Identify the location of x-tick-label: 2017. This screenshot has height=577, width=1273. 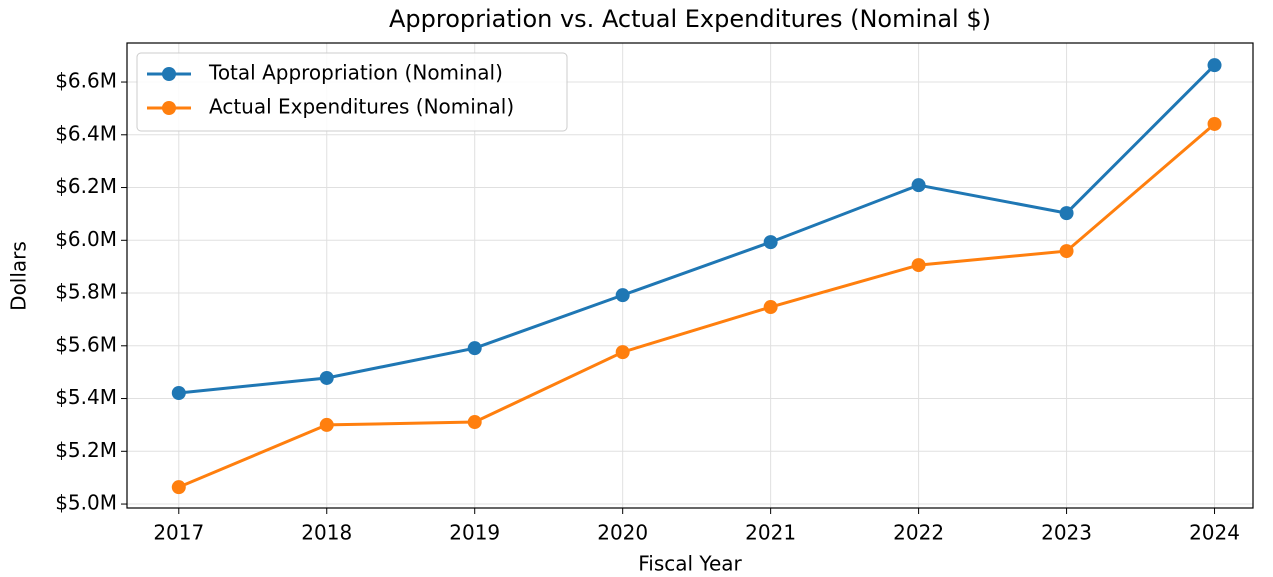
(178, 533).